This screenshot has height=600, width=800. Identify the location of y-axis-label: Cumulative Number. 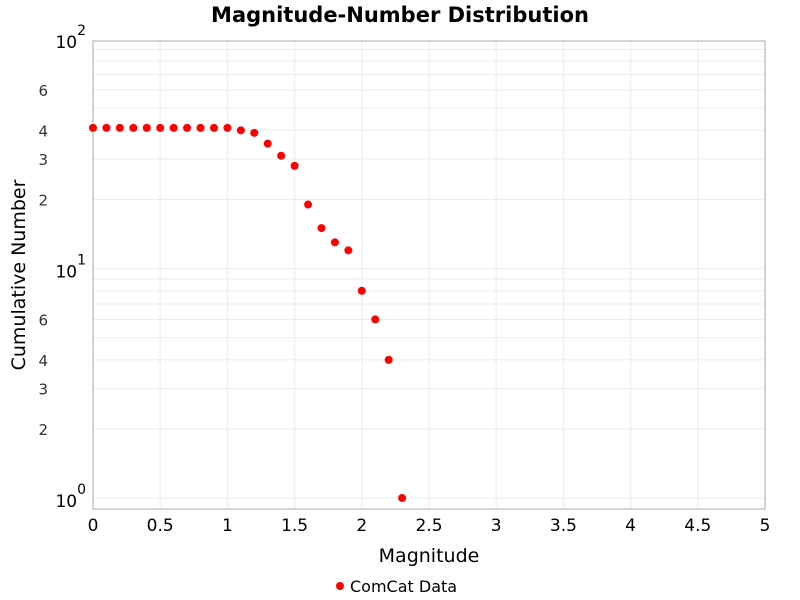
(19, 274).